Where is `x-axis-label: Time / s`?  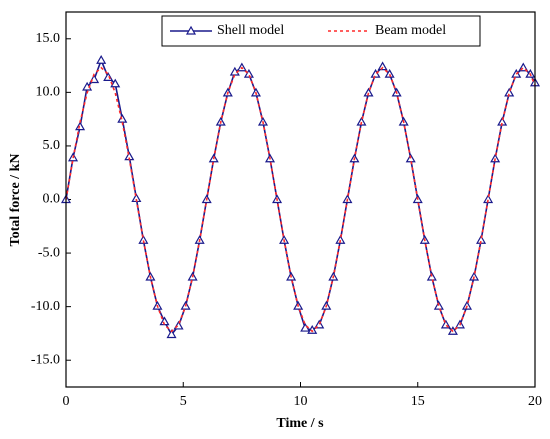
x-axis-label: Time / s is located at coordinates (300, 423).